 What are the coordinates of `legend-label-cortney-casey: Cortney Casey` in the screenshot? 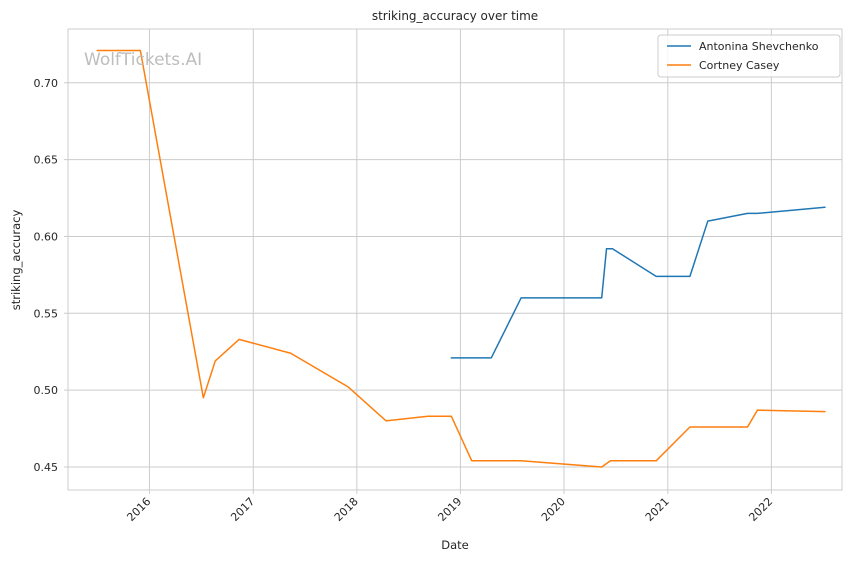 It's located at (739, 65).